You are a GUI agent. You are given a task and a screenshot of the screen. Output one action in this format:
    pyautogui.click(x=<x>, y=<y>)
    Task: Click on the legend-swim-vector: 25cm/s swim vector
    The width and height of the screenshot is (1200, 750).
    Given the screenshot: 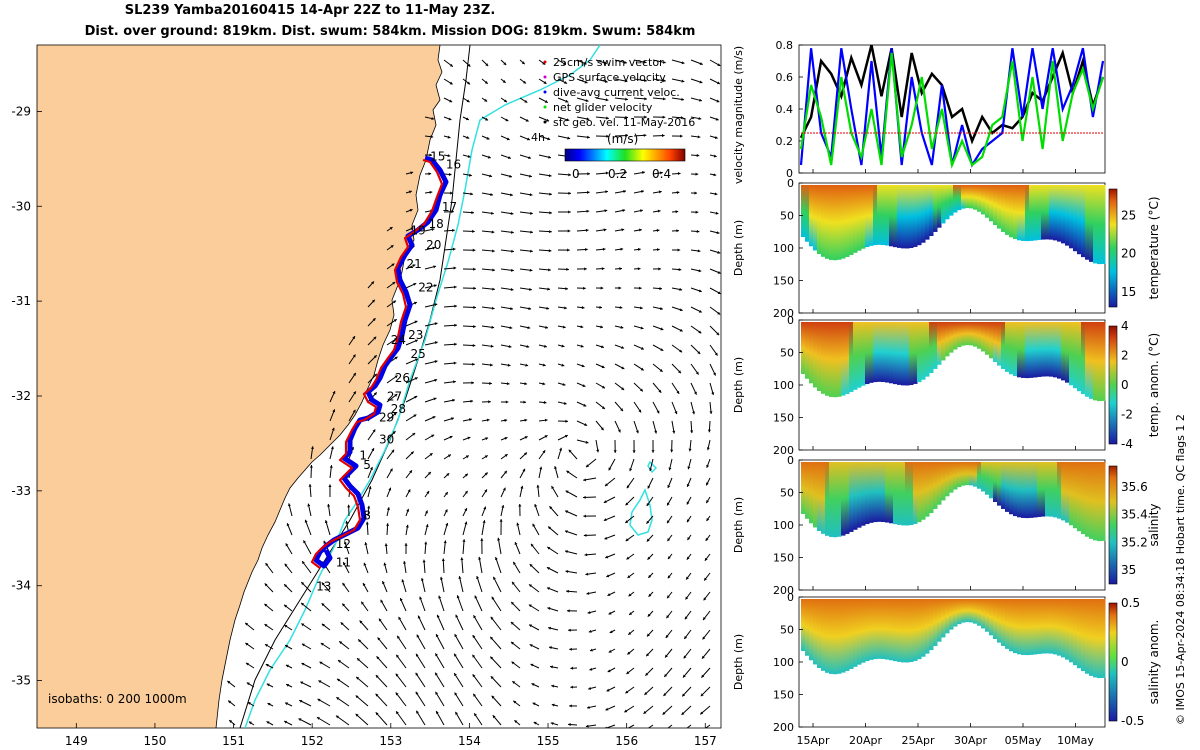 What is the action you would take?
    pyautogui.click(x=608, y=62)
    